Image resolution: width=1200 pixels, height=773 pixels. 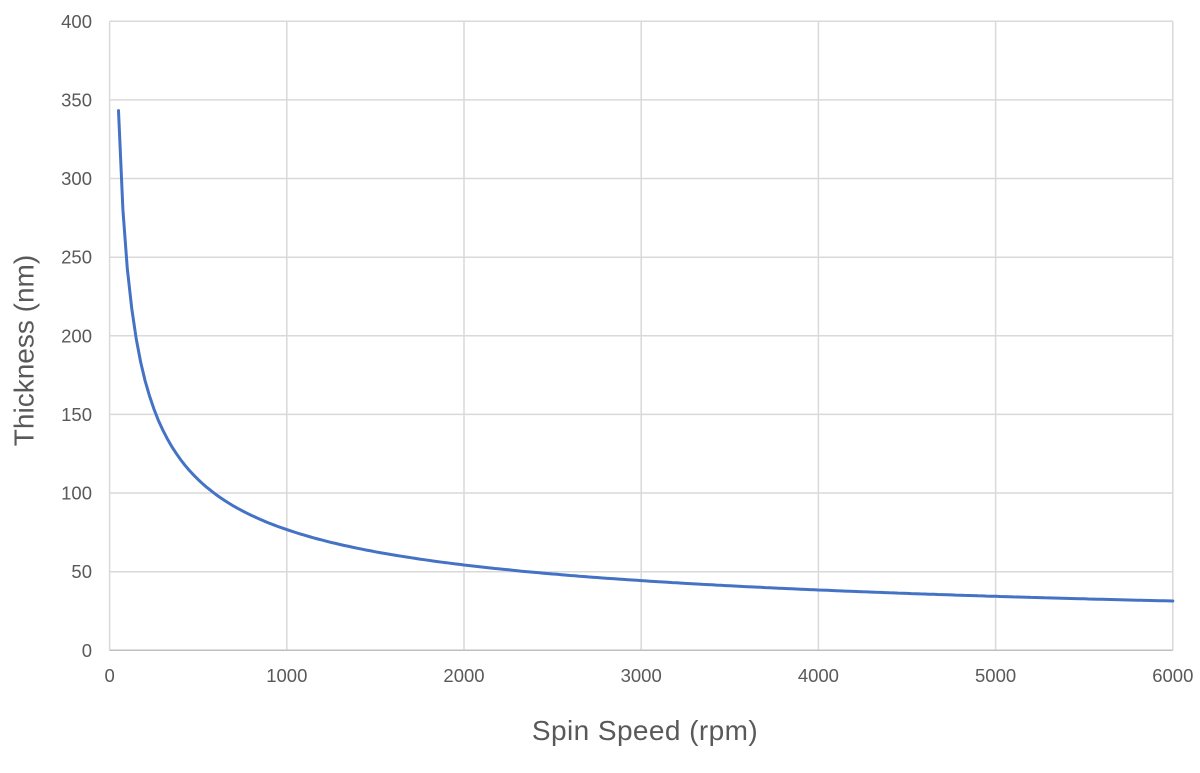 I want to click on svg-text: 300, so click(x=76, y=178).